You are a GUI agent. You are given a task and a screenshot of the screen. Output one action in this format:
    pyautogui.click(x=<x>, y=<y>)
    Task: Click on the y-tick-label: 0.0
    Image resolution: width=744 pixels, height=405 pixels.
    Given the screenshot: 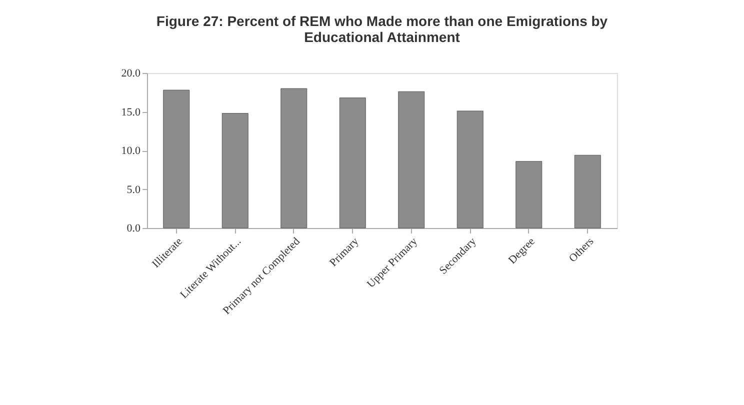 What is the action you would take?
    pyautogui.click(x=133, y=228)
    